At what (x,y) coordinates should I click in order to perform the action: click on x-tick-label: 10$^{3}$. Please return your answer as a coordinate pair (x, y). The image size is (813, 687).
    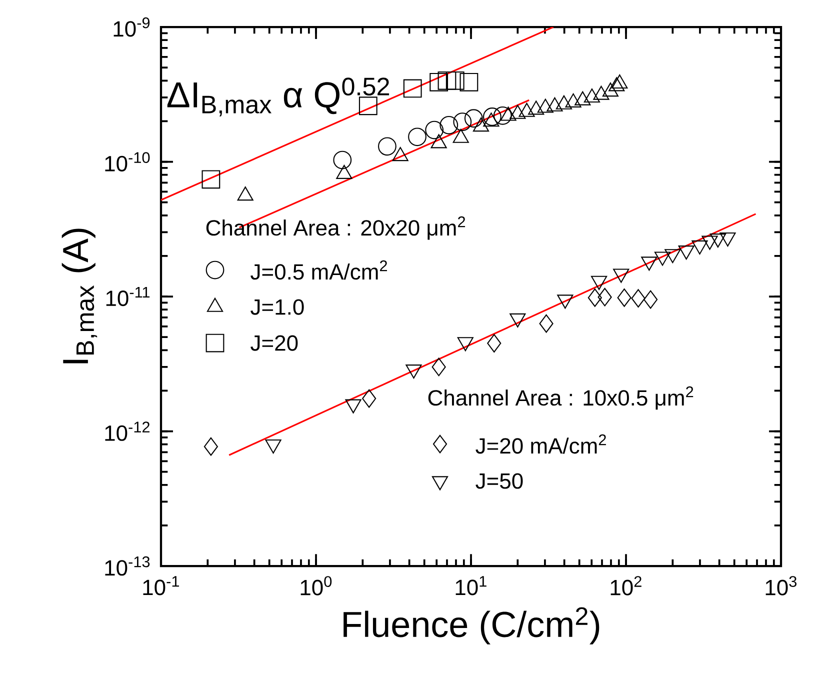
    Looking at the image, I should click on (781, 586).